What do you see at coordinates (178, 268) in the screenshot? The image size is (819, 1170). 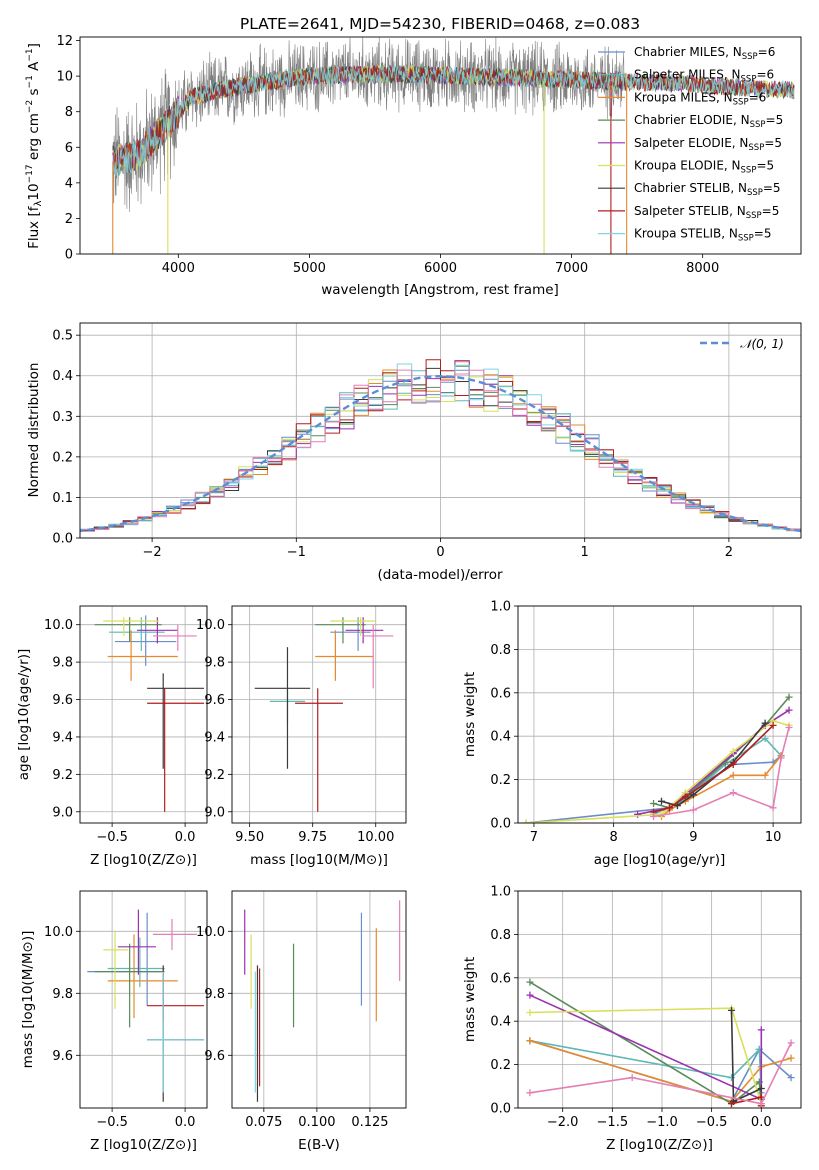 I see `x-tick-label: 4000` at bounding box center [178, 268].